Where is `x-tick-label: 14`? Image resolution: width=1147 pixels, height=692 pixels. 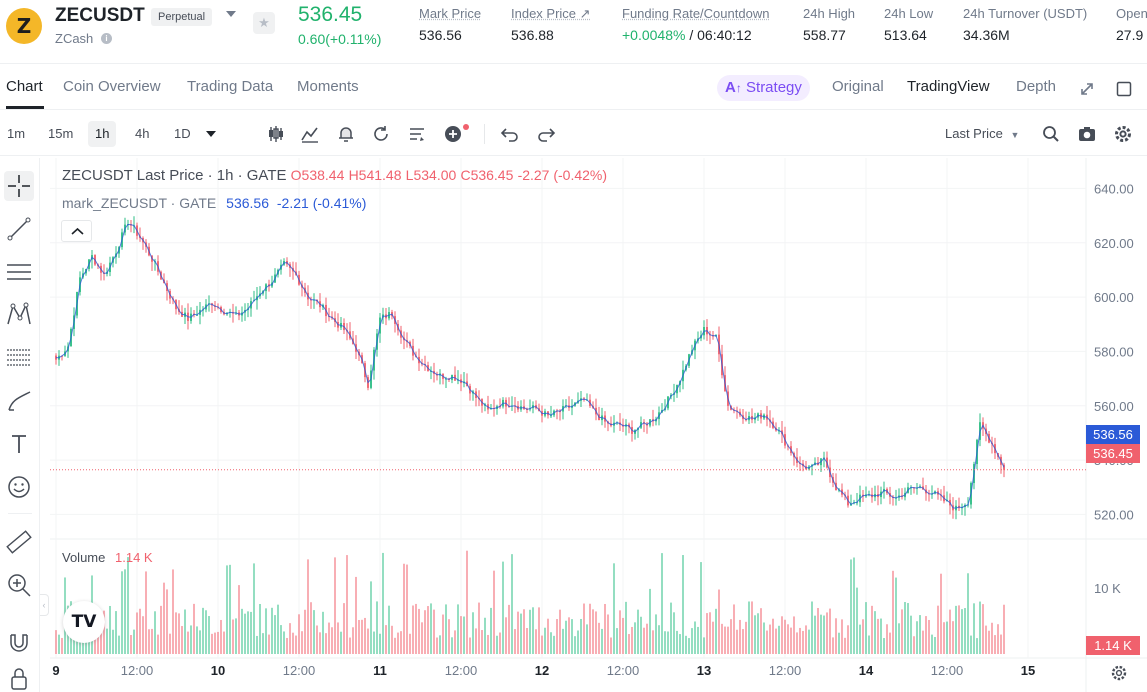 x-tick-label: 14 is located at coordinates (866, 670).